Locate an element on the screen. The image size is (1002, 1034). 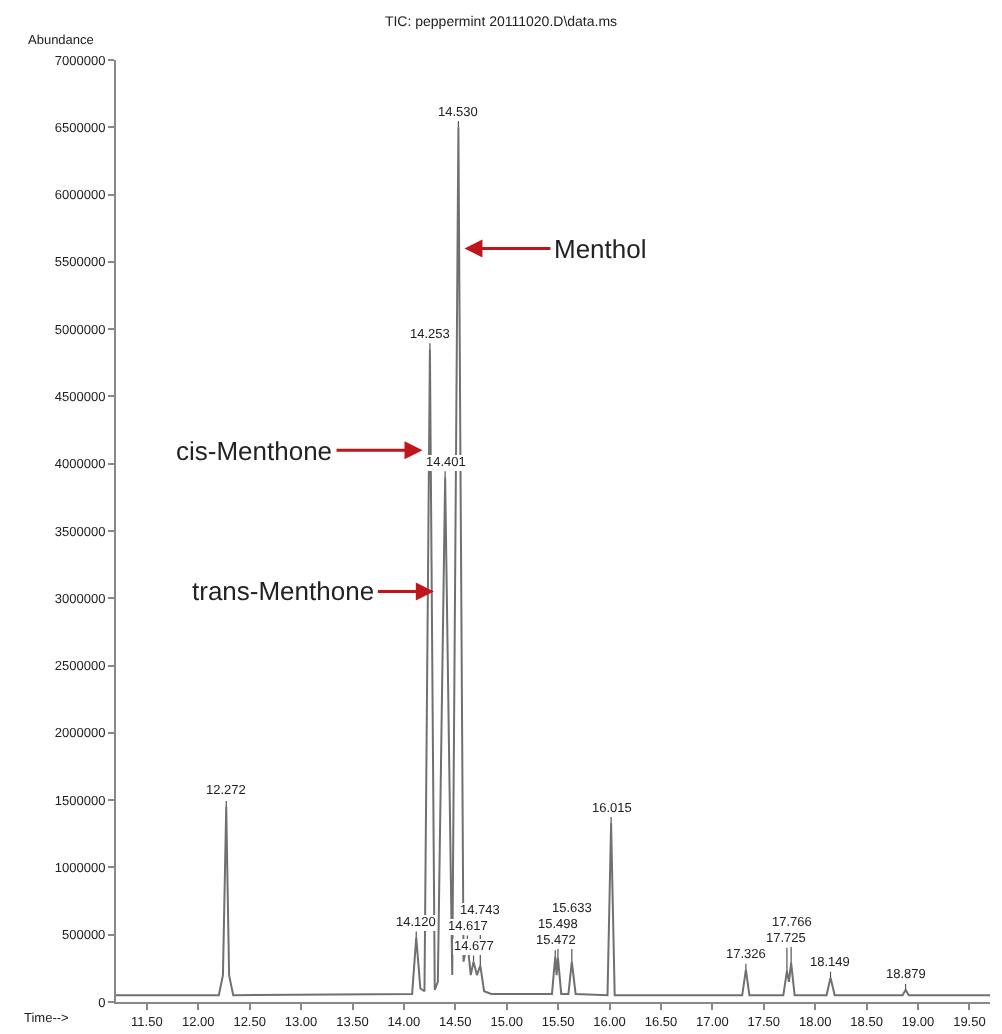
annotation: cis-Menthone is located at coordinates (254, 451).